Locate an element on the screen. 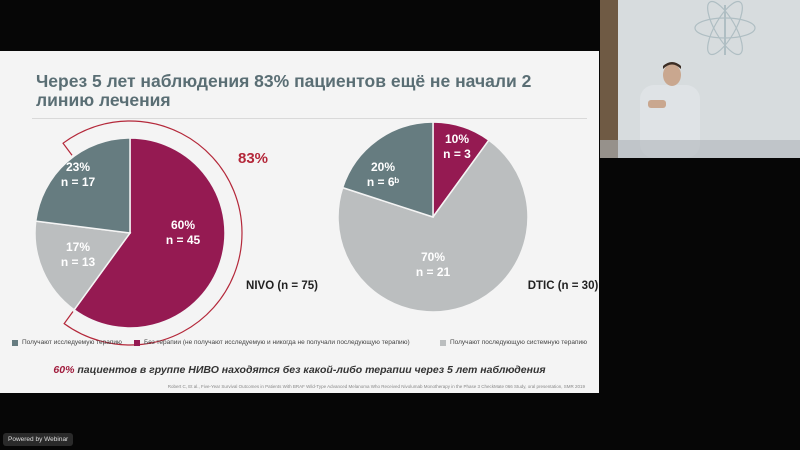  nivo-group-label: NIVO (n = 75) is located at coordinates (282, 286).